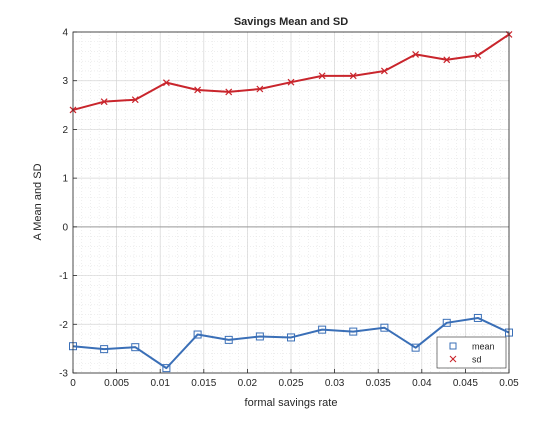 Image resolution: width=560 pixels, height=425 pixels. Describe the element at coordinates (453, 359) in the screenshot. I see `legend-marker-sd` at that location.